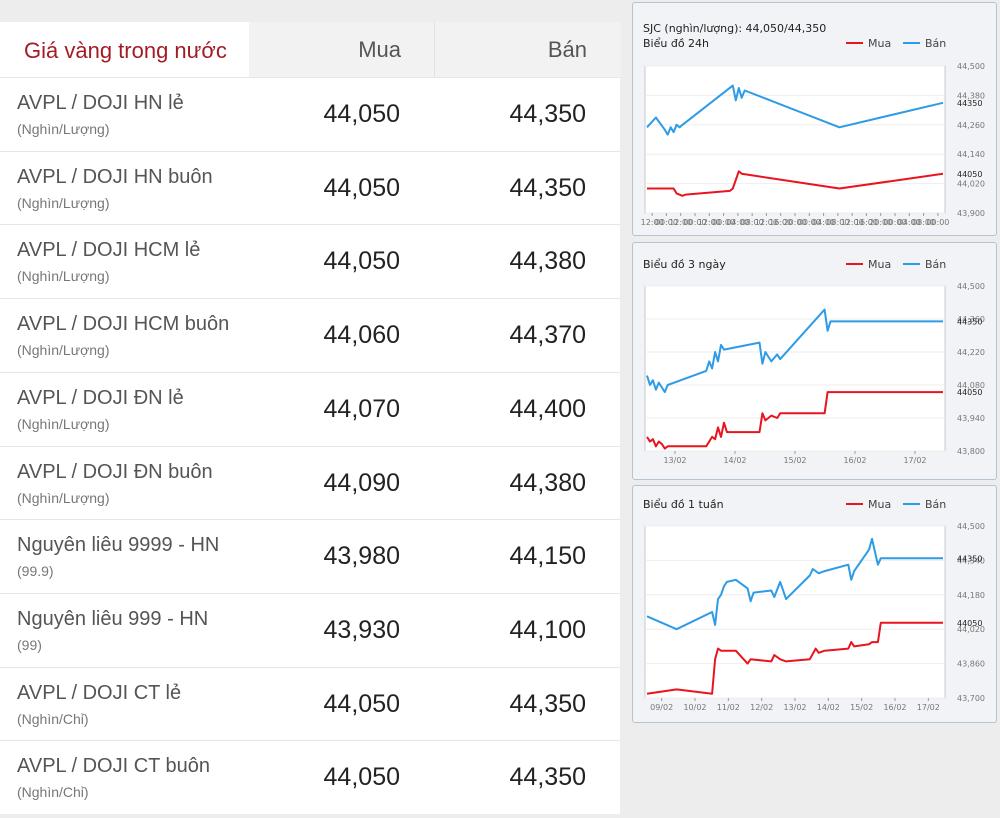  What do you see at coordinates (971, 125) in the screenshot?
I see `y-tick-label: 44,260` at bounding box center [971, 125].